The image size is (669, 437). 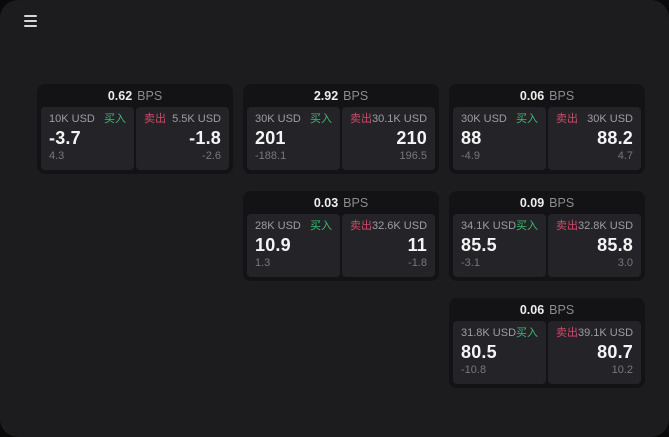 What do you see at coordinates (470, 263) in the screenshot?
I see `buy-sub-value: -3.1` at bounding box center [470, 263].